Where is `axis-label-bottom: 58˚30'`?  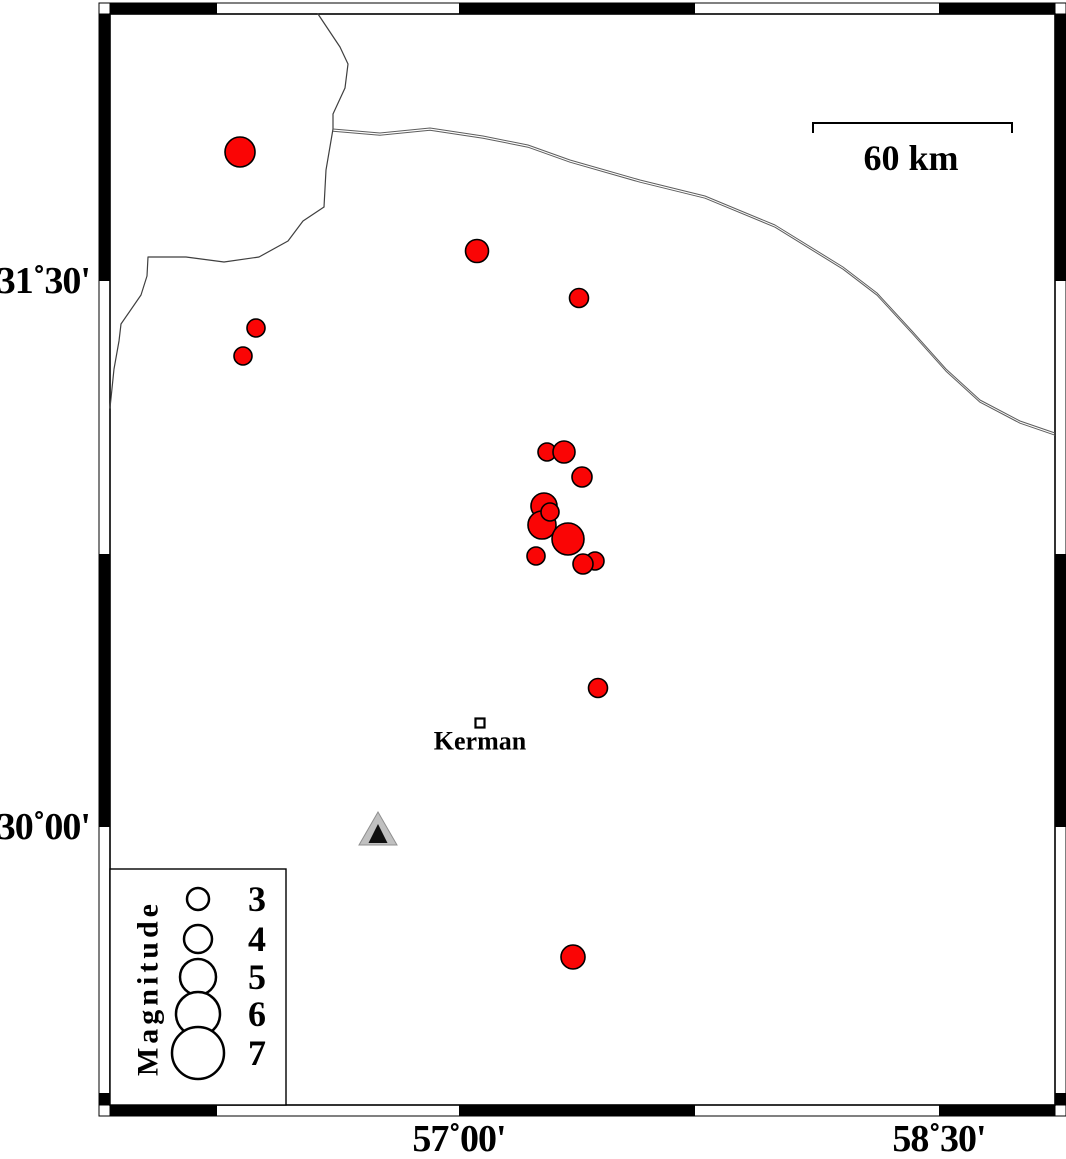 axis-label-bottom: 58˚30' is located at coordinates (938, 1136).